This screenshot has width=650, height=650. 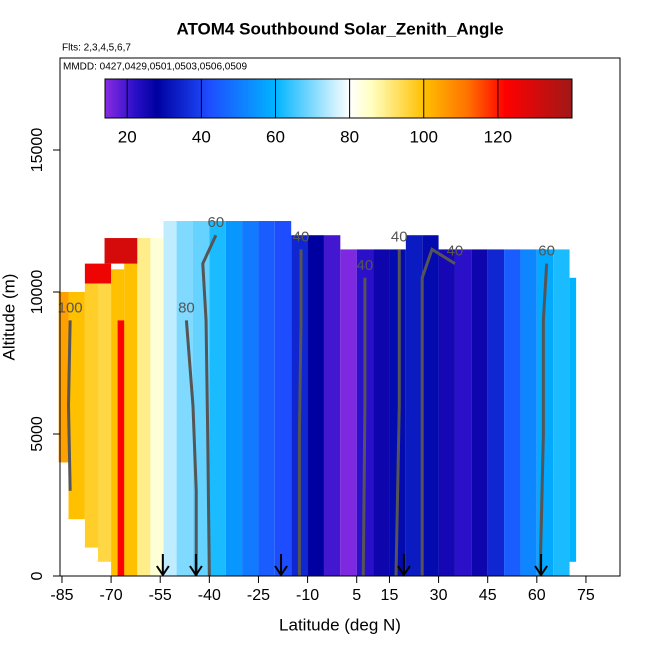 I want to click on y-tick-label: 0, so click(x=37, y=575).